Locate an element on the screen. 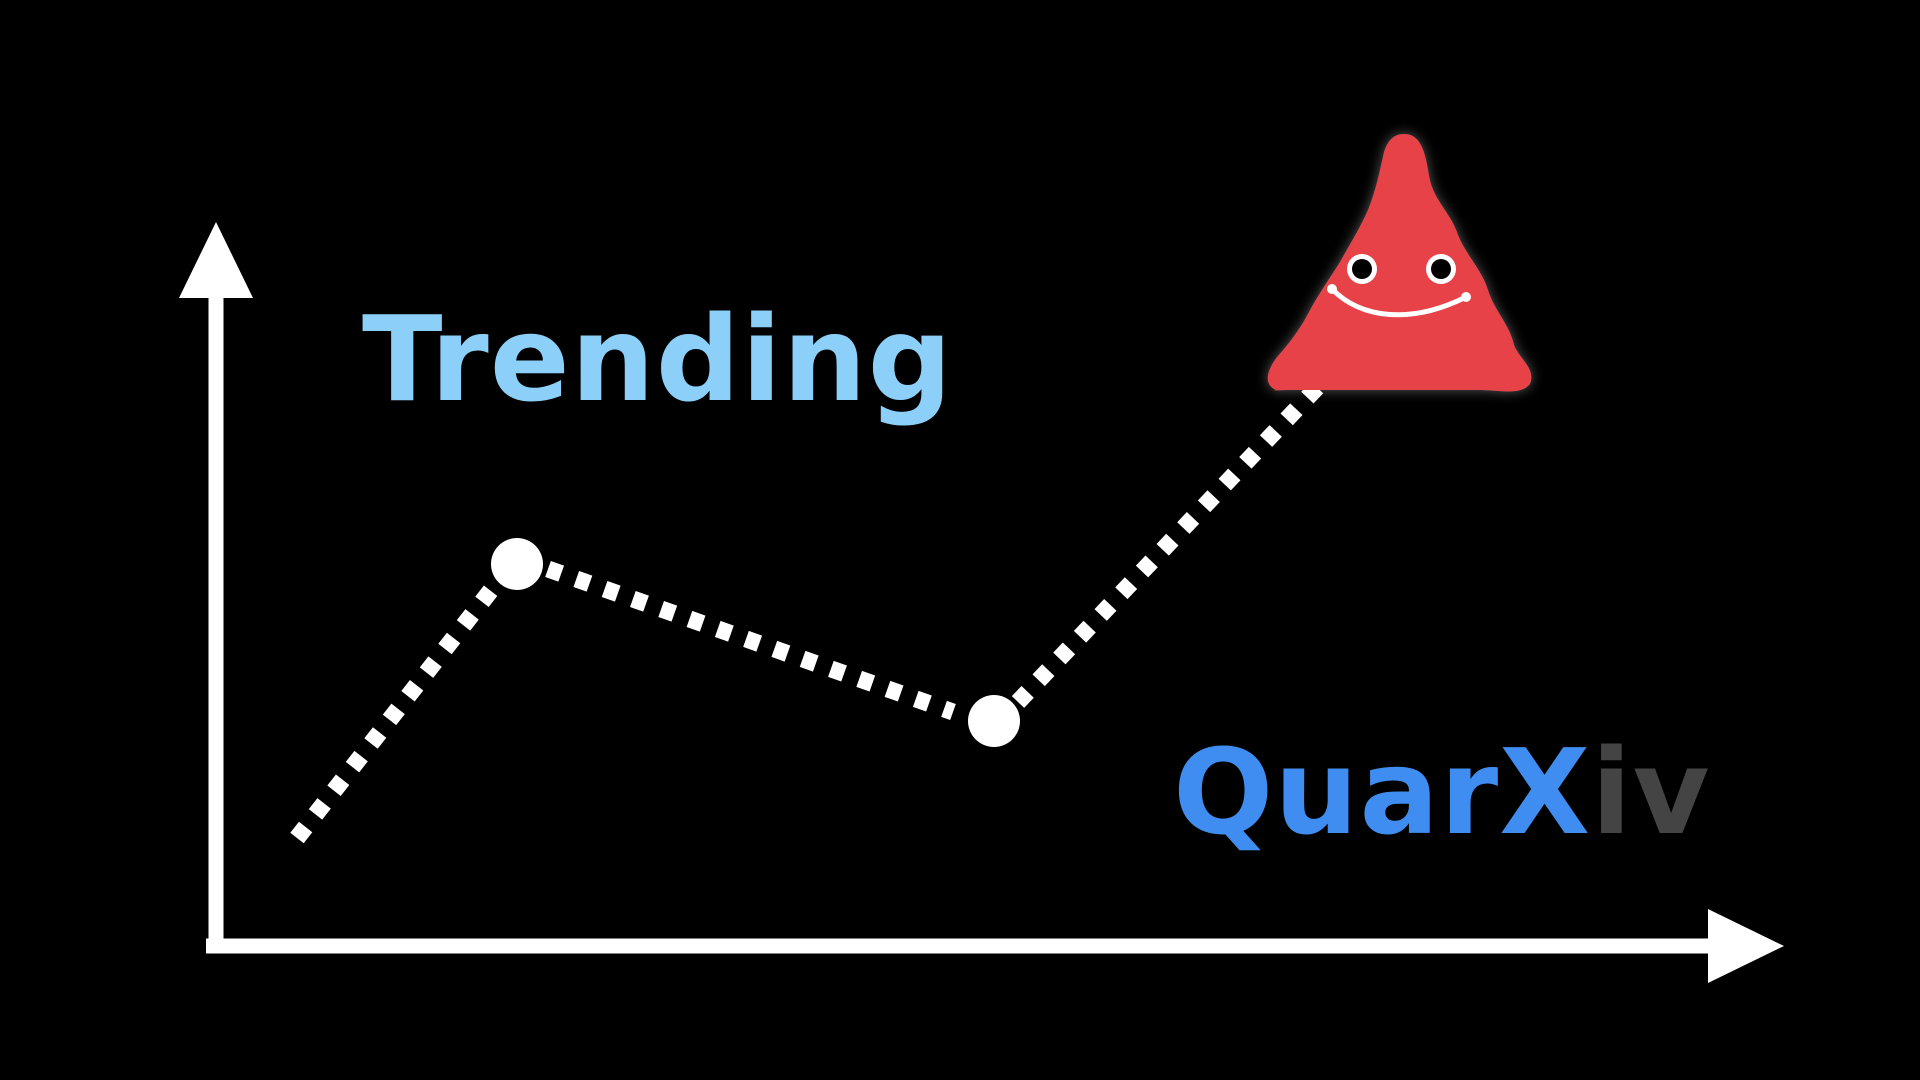 The width and height of the screenshot is (1920, 1080). mascot-smile is located at coordinates (1399, 302).